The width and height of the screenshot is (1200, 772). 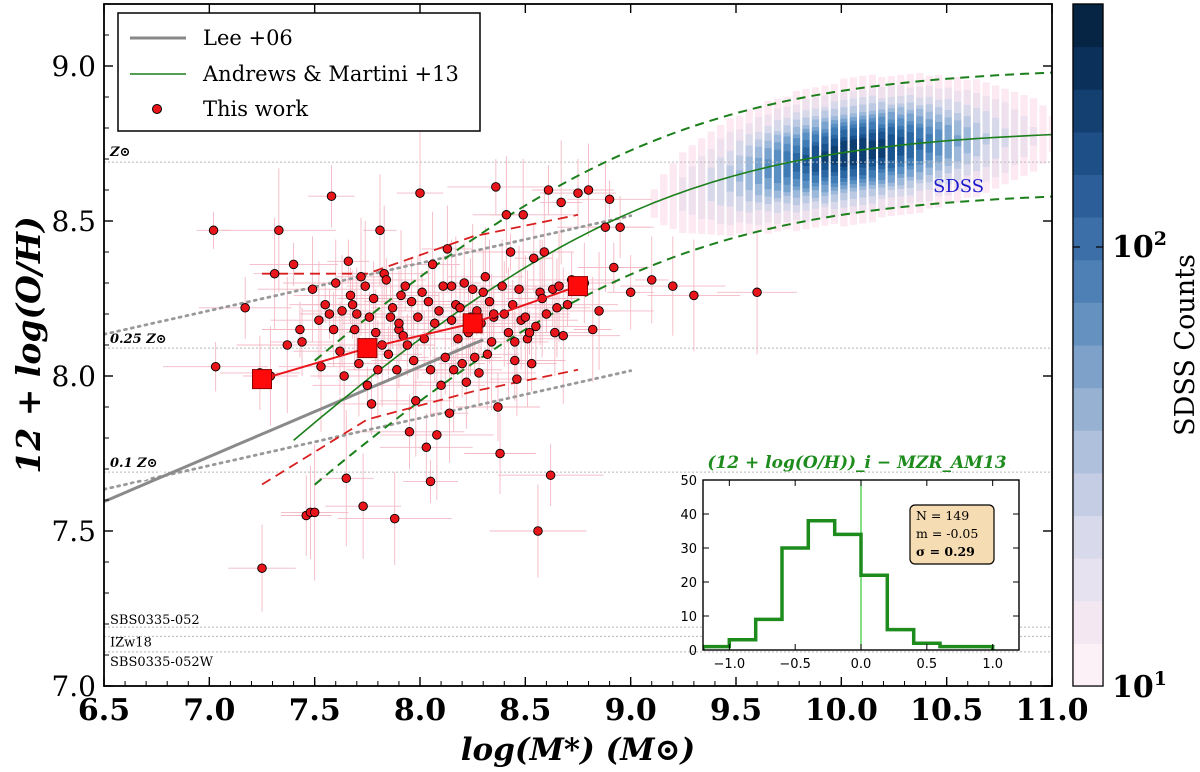 I want to click on y-tick-label: 8.5, so click(x=73, y=221).